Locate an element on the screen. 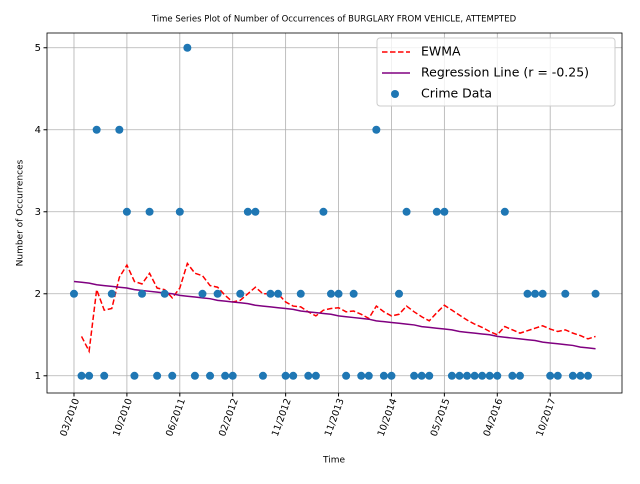 This screenshot has height=484, width=640. x-tick-label: 10/2014 is located at coordinates (388, 417).